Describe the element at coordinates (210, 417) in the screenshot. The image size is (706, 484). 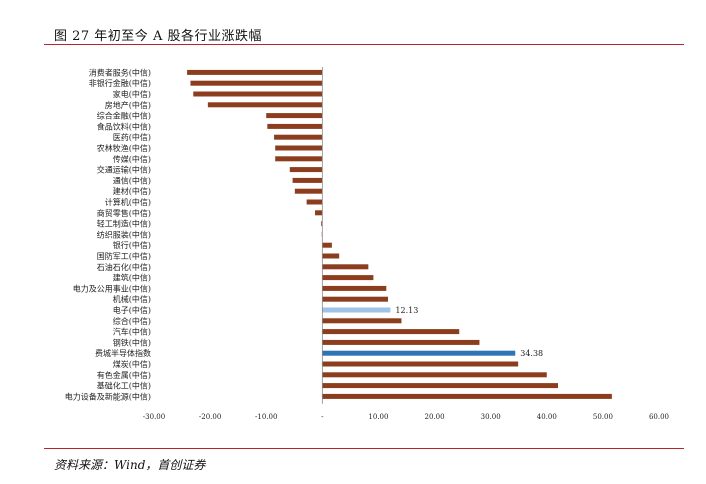
I see `x-tick-label: -20.00` at that location.